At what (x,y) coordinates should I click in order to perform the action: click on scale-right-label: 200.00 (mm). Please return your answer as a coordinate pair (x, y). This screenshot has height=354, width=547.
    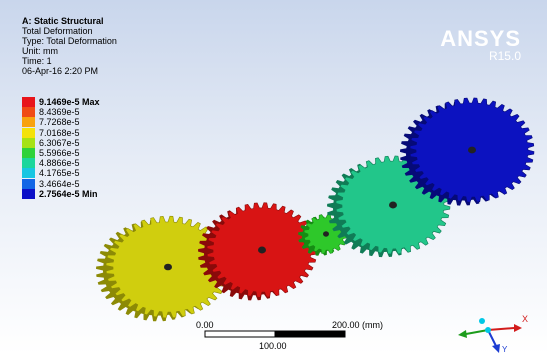
    Looking at the image, I should click on (358, 325).